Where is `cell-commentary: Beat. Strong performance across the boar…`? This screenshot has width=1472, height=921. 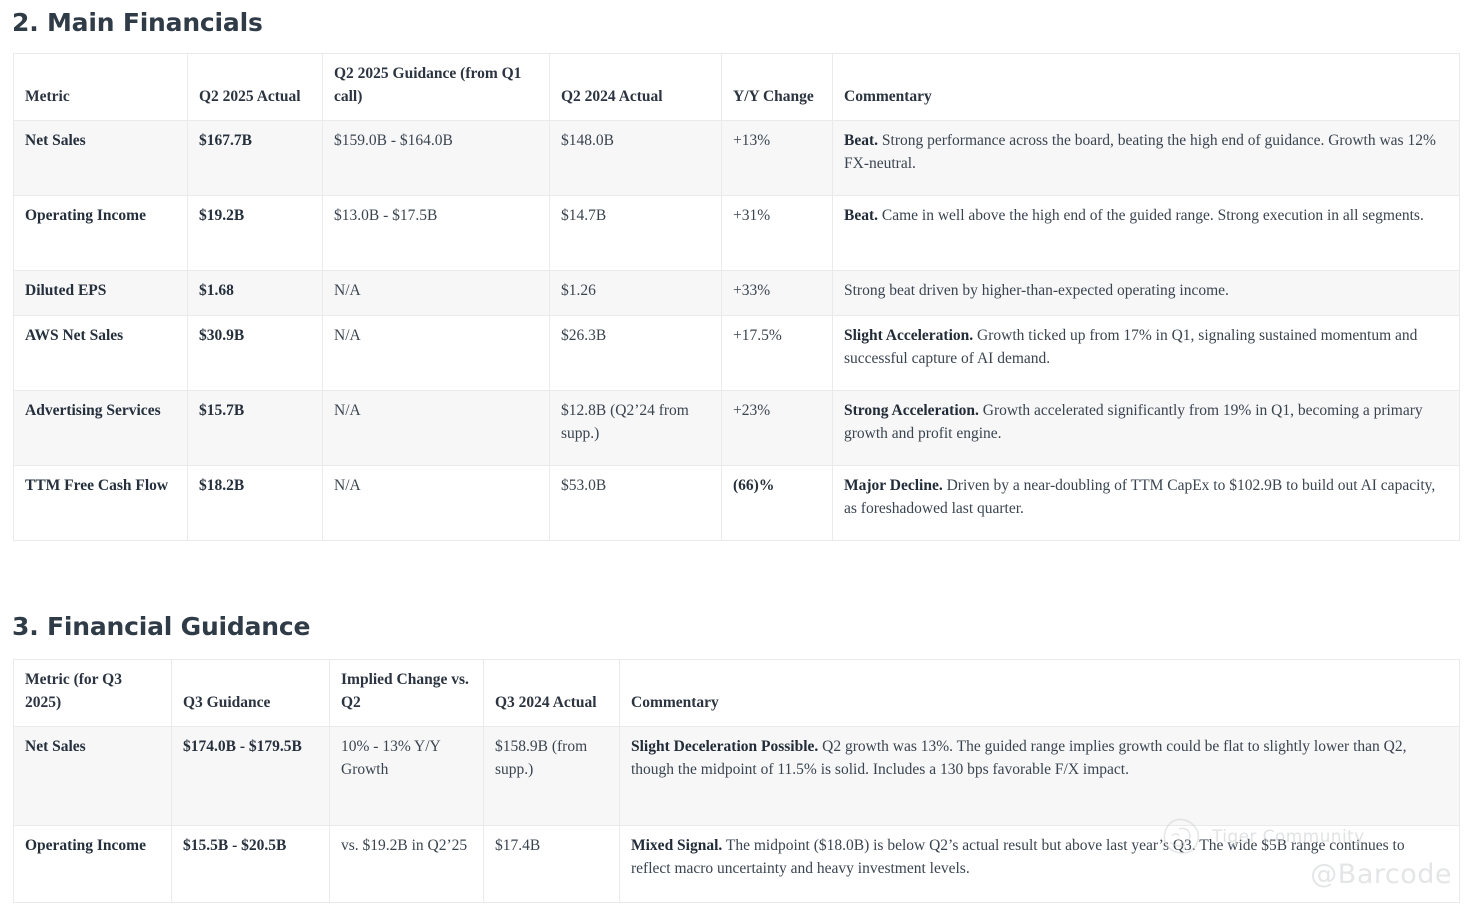
cell-commentary: Beat. Strong performance across the boar… is located at coordinates (1146, 157).